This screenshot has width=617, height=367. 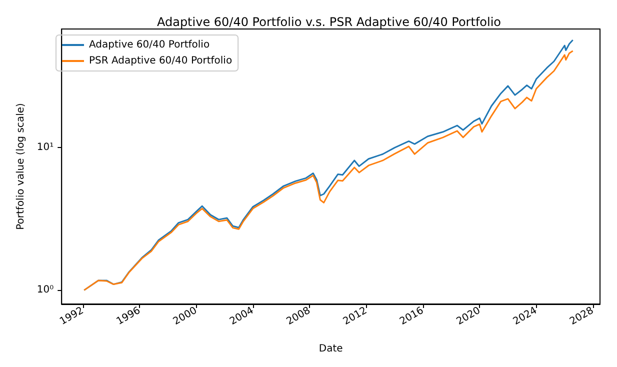 What do you see at coordinates (160, 61) in the screenshot?
I see `legend-label: PSR Adaptive 60/40 Portfolio` at bounding box center [160, 61].